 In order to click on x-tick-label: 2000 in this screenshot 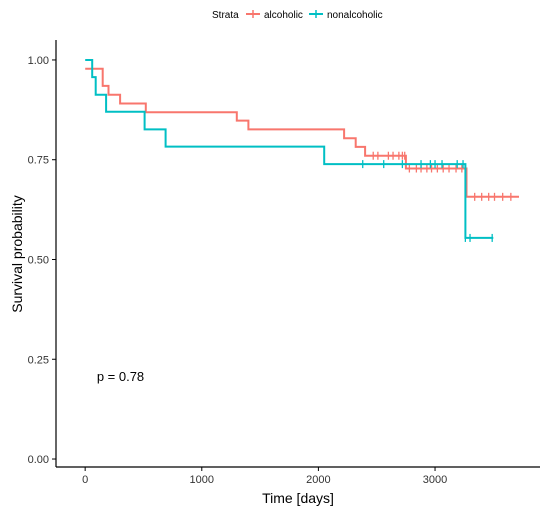, I will do `click(318, 480)`.